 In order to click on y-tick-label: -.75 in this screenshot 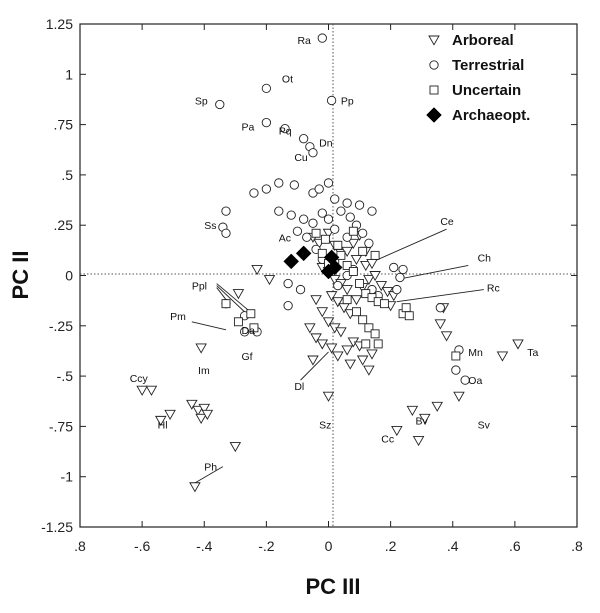, I will do `click(61, 426)`.